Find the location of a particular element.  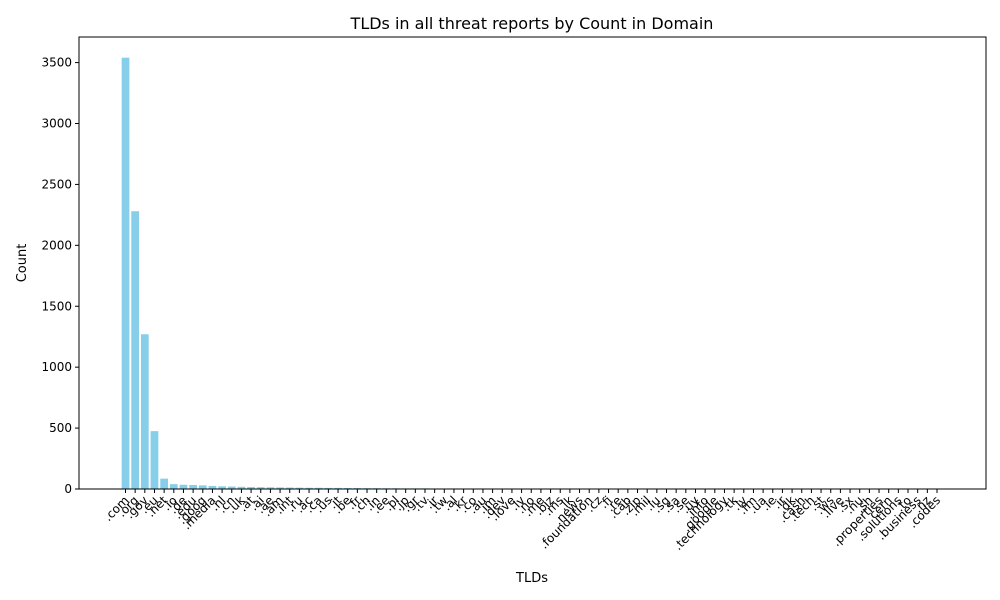

y-tick-label: 1500 is located at coordinates (56, 306).